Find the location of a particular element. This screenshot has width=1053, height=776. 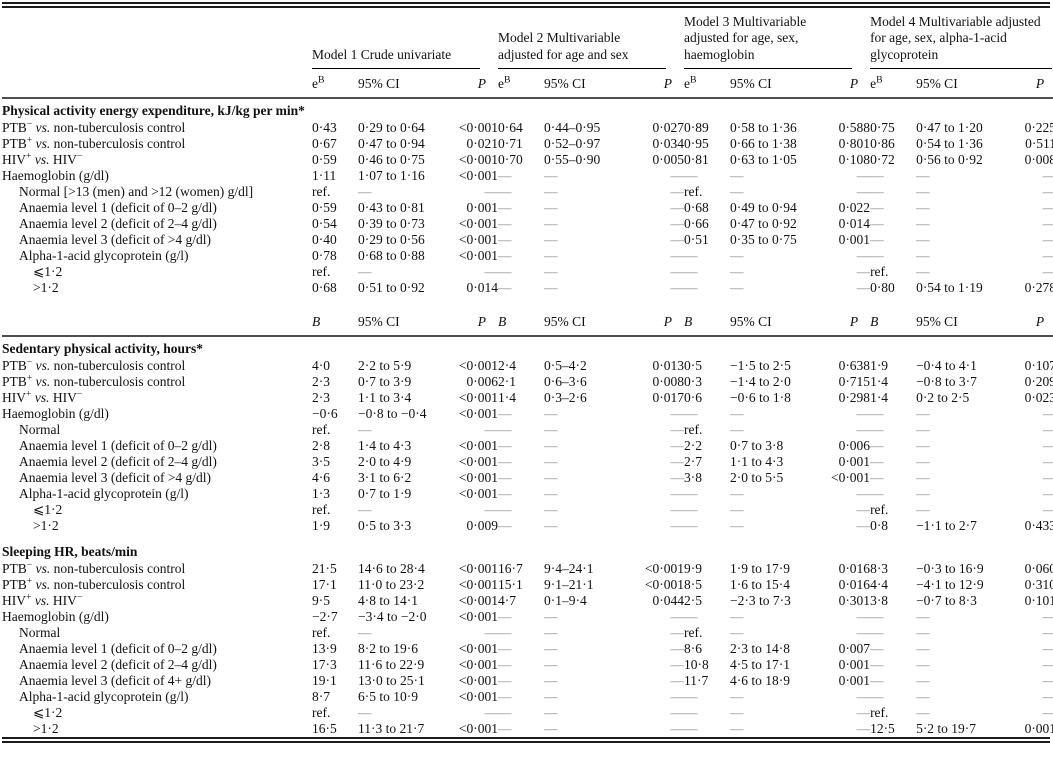

top-subheader-m2-ci: 95% CI is located at coordinates (592, 84).